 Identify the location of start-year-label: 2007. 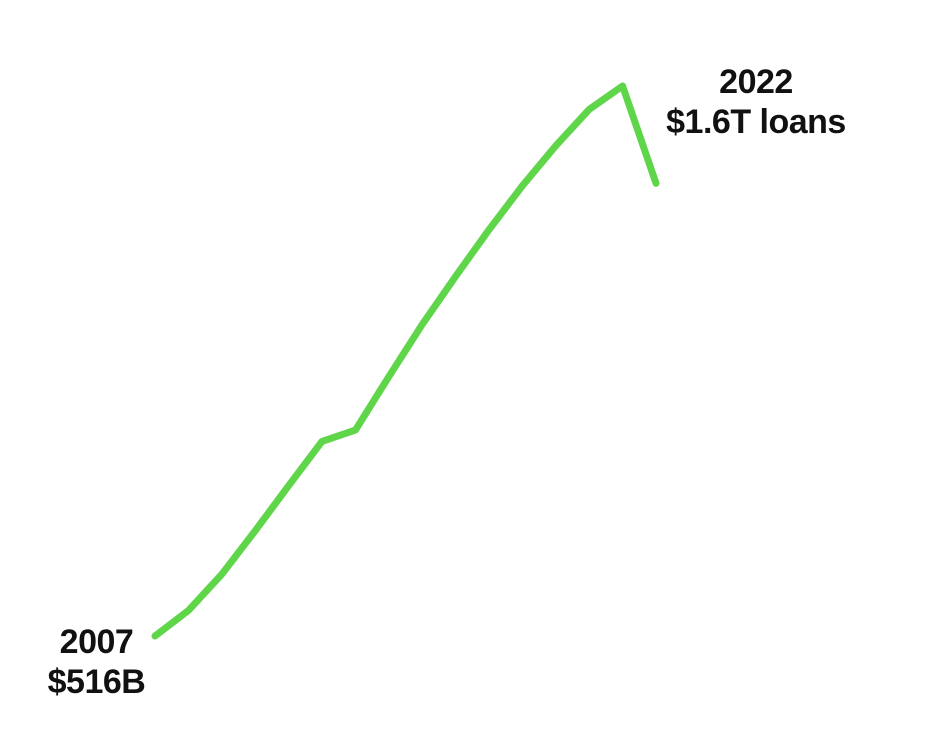
(96, 642).